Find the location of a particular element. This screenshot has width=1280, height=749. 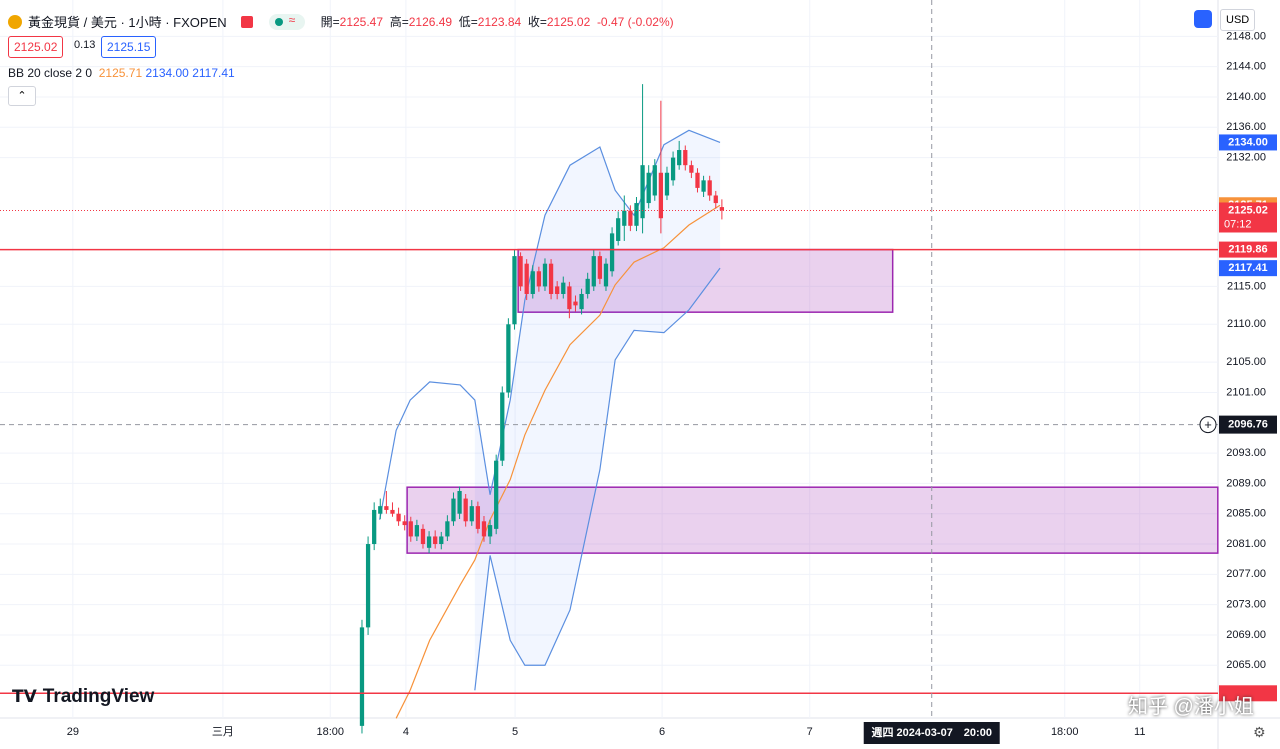

flag-icon is located at coordinates (246, 21).